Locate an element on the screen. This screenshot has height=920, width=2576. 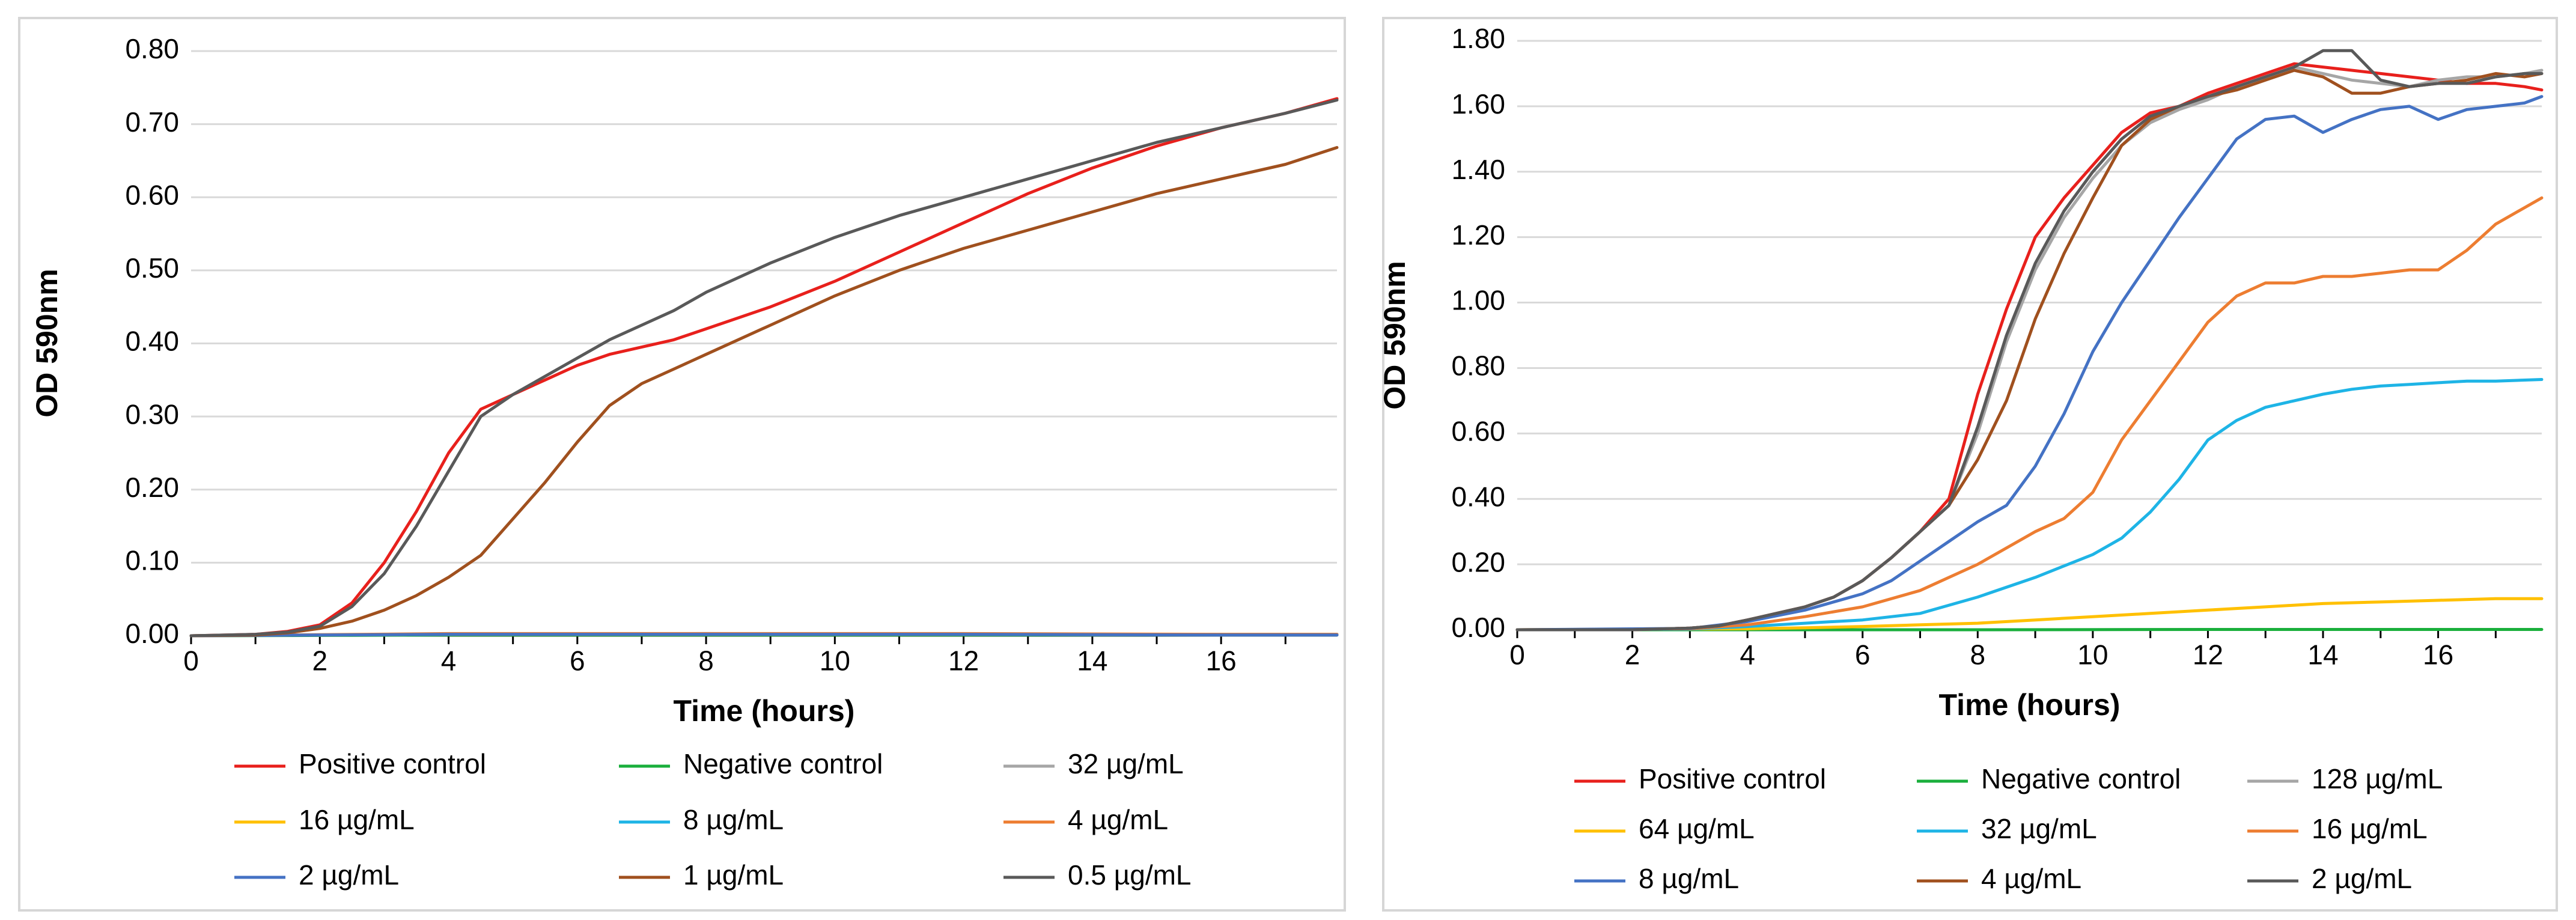
legend-item: 128 µg/mL is located at coordinates (2345, 778).